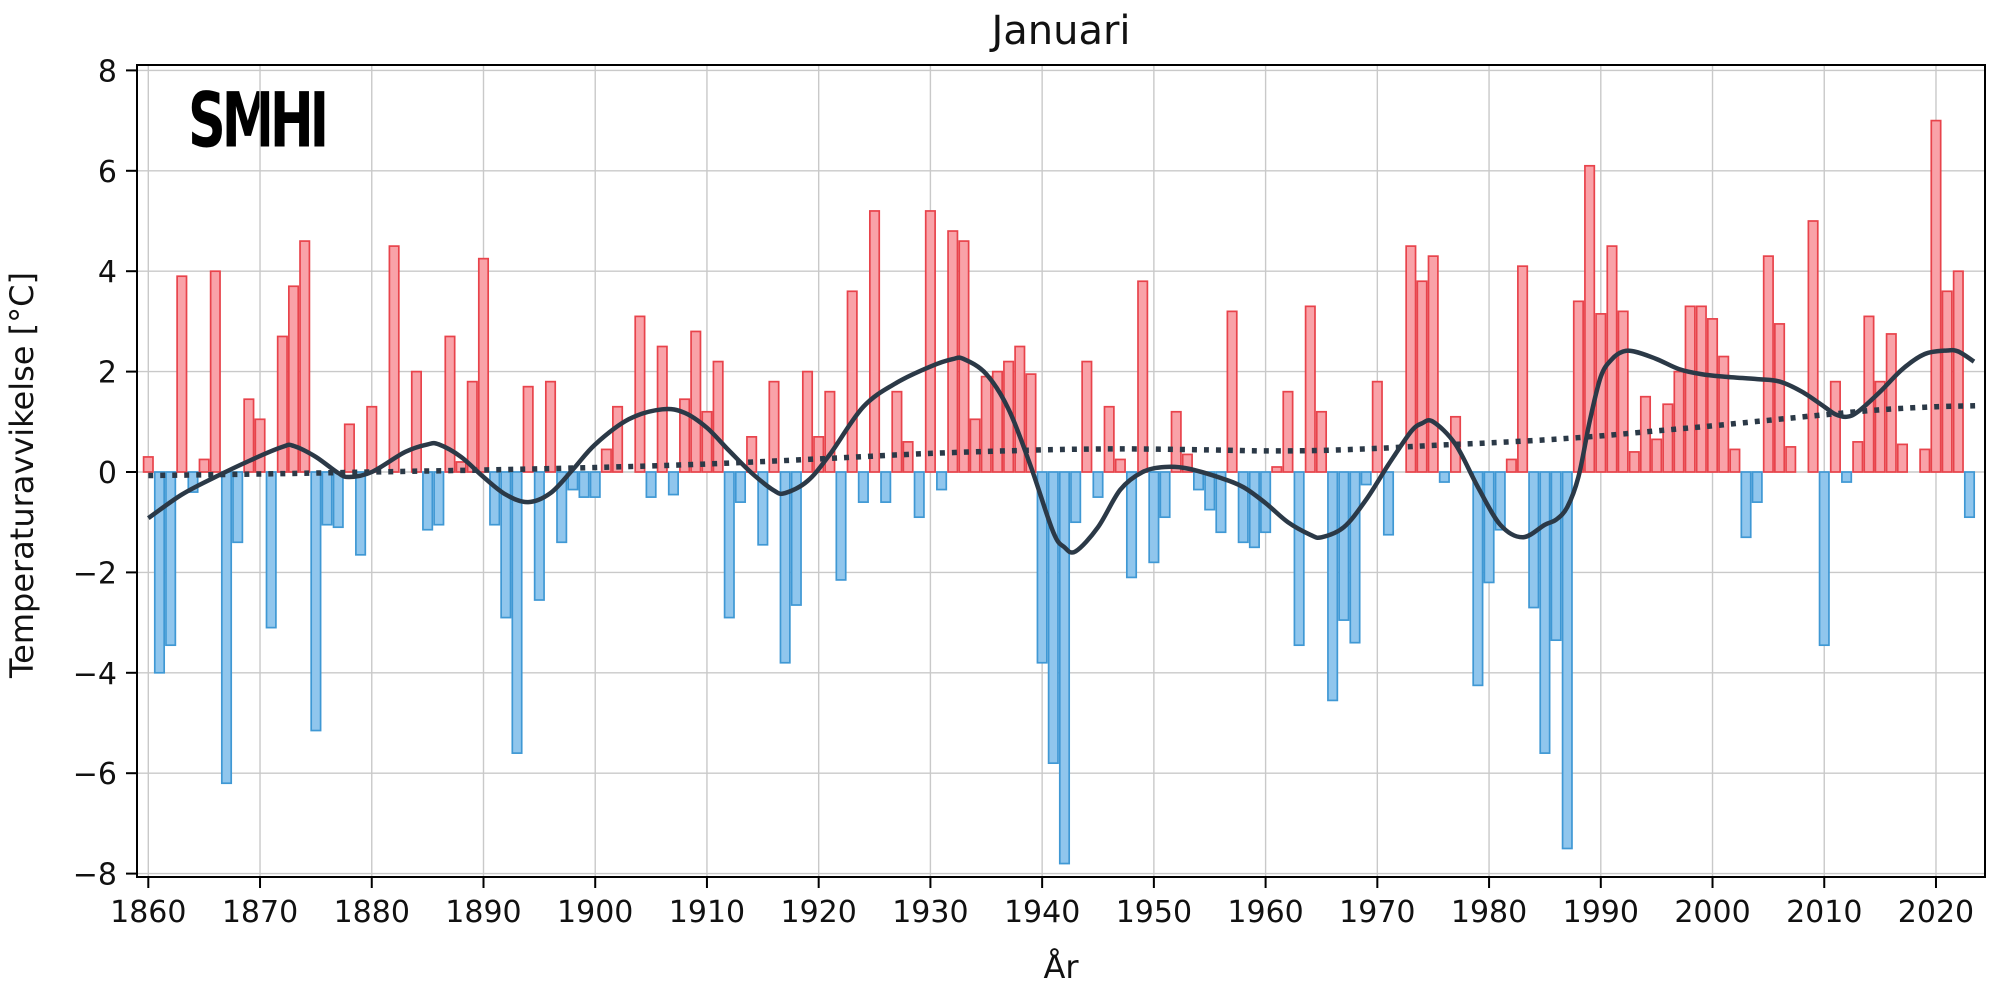  Describe the element at coordinates (595, 912) in the screenshot. I see `x-tick-label: 1900` at that location.